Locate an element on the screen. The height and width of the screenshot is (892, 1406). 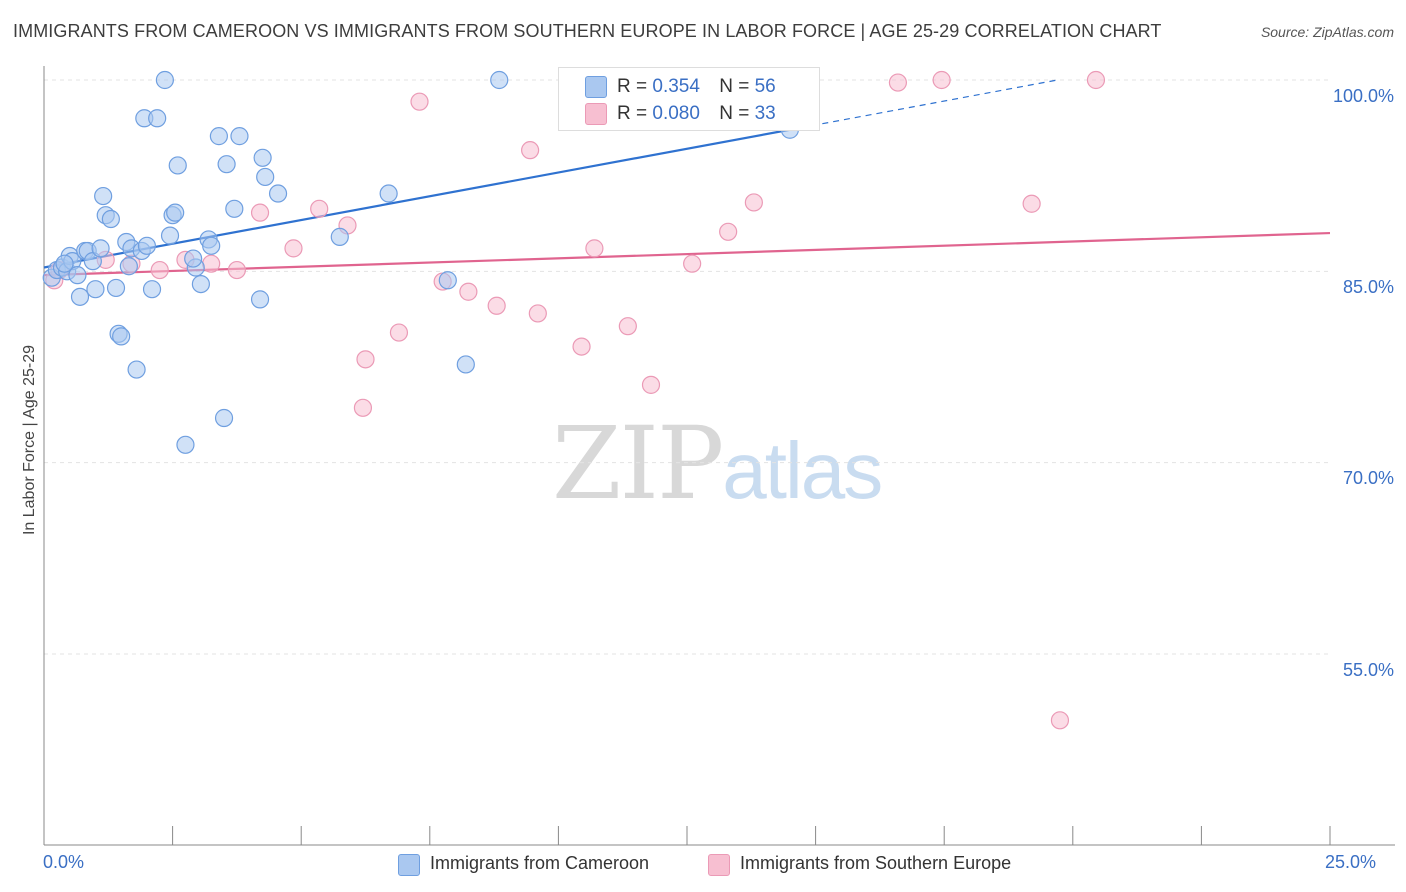
source-label: Source: ZipAtlas.com is located at coordinates (1327, 32).